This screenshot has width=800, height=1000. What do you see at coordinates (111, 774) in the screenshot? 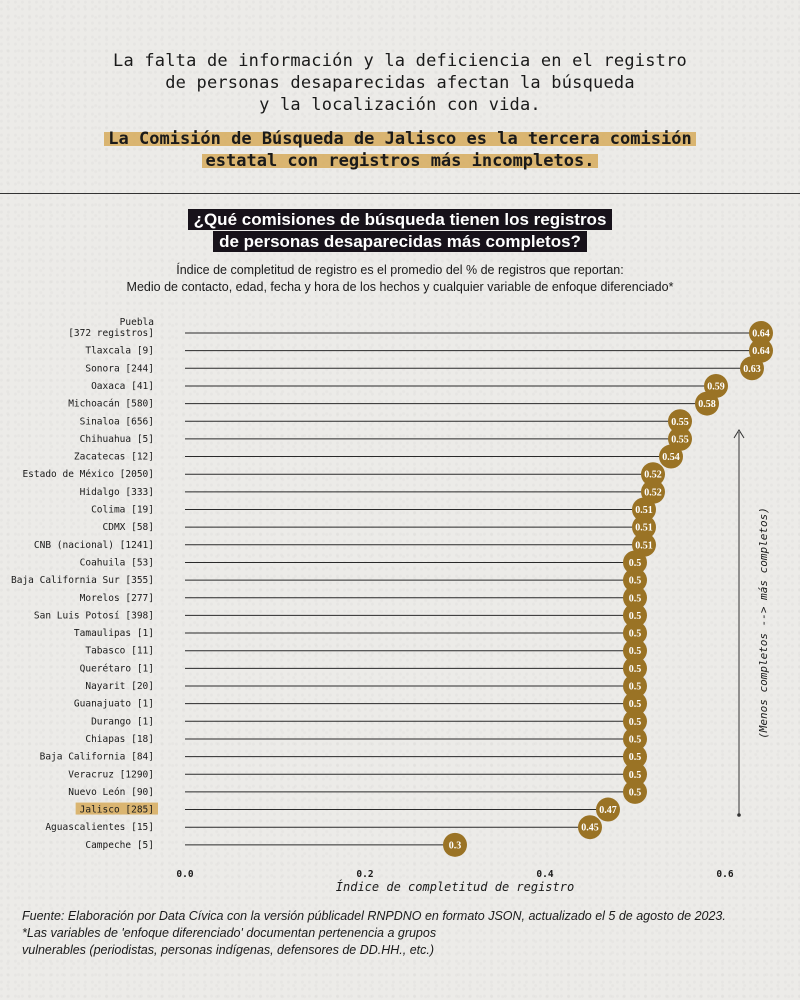
I see `category-label: Veracruz [1290]` at bounding box center [111, 774].